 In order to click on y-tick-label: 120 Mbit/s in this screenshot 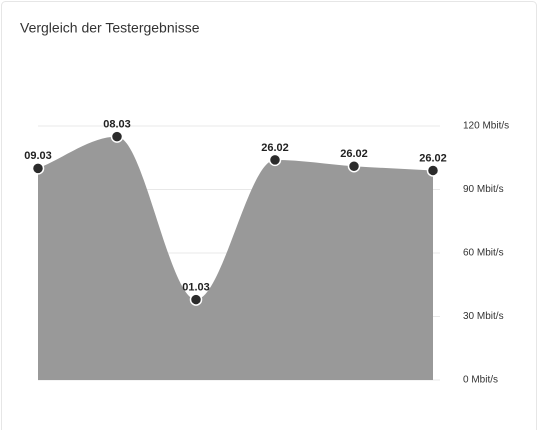, I will do `click(486, 126)`.